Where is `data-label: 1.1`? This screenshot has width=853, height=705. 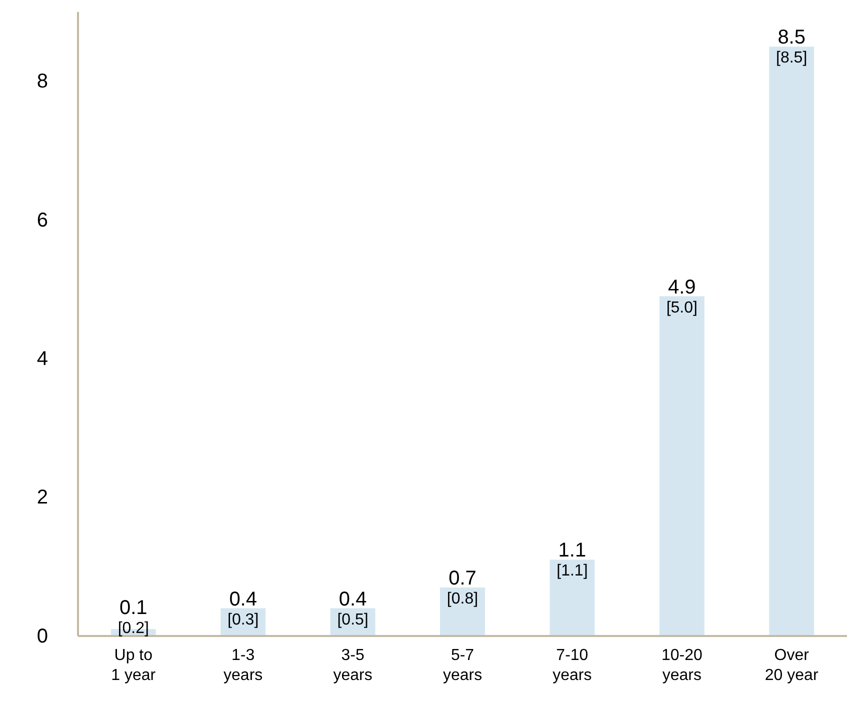 data-label: 1.1 is located at coordinates (572, 551).